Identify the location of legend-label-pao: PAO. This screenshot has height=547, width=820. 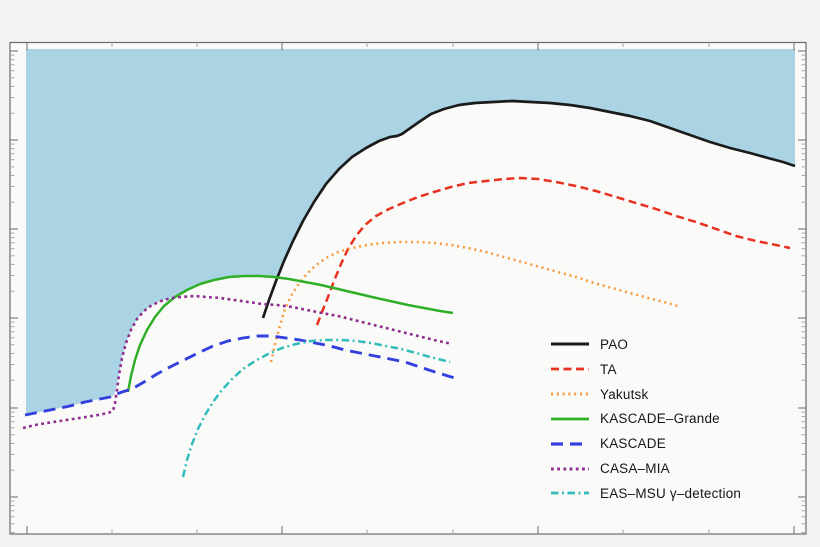
(614, 344).